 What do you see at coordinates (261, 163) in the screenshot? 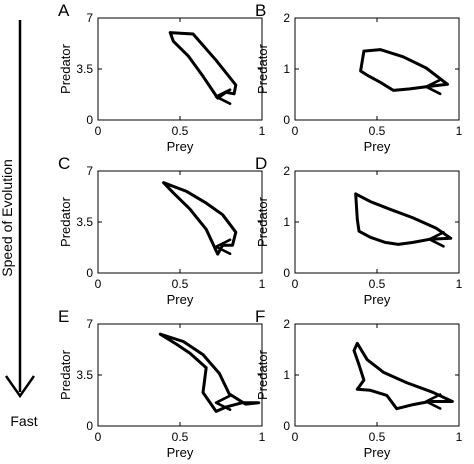
I see `panel-d-letter: D` at bounding box center [261, 163].